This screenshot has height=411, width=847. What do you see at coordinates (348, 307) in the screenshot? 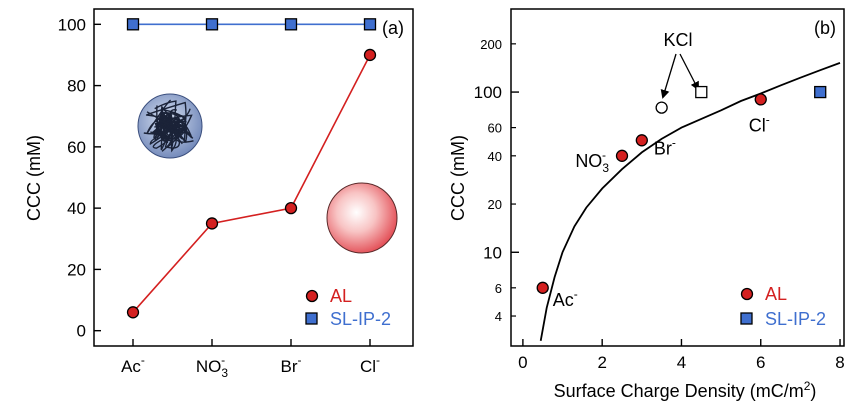
I see `panel-a-legend: AL SL-IP-2` at bounding box center [348, 307].